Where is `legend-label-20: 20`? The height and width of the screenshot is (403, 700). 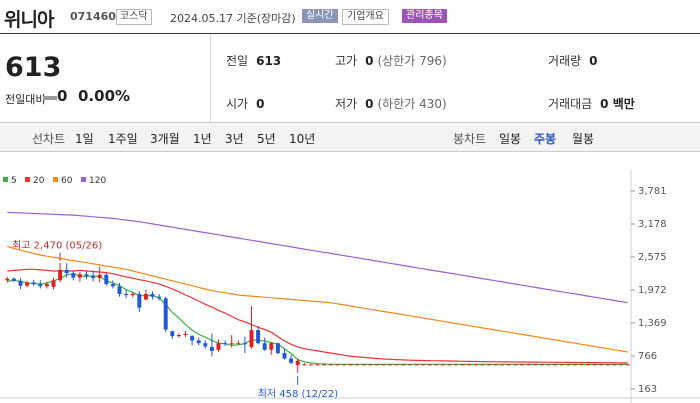
legend-label-20: 20 is located at coordinates (39, 181).